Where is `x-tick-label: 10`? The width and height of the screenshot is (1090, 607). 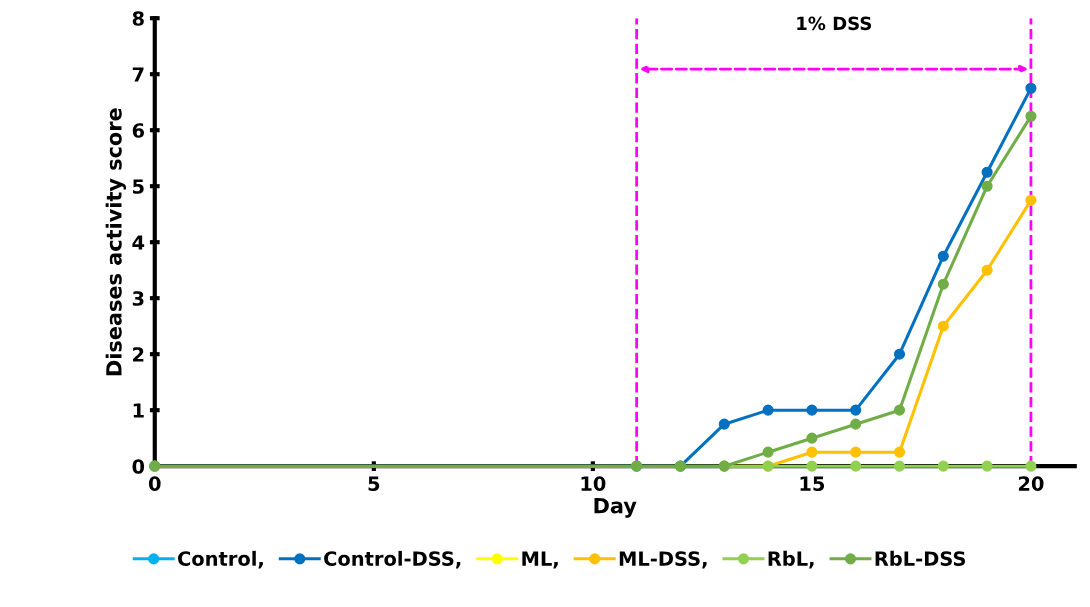 x-tick-label: 10 is located at coordinates (593, 483).